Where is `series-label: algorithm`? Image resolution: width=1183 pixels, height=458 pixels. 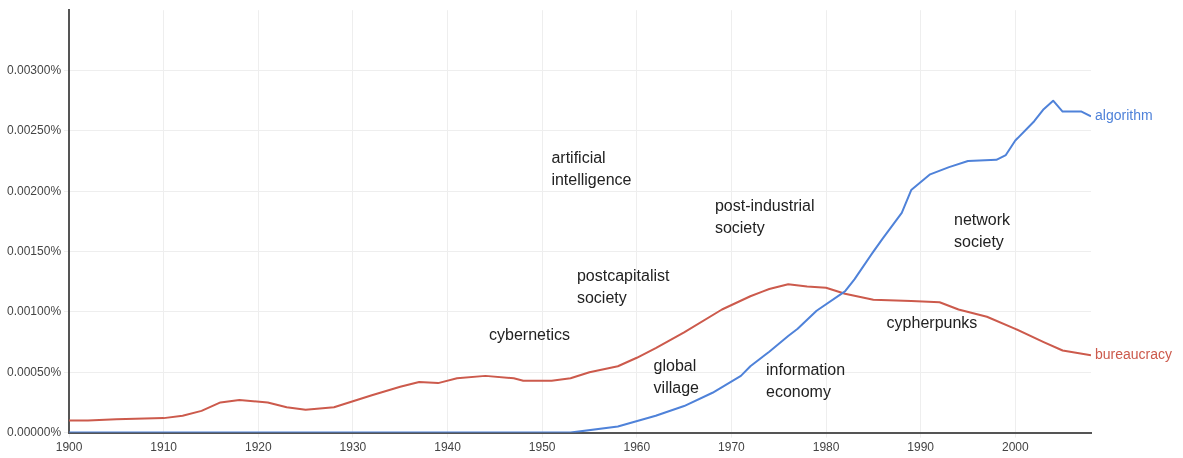
series-label: algorithm is located at coordinates (1124, 115).